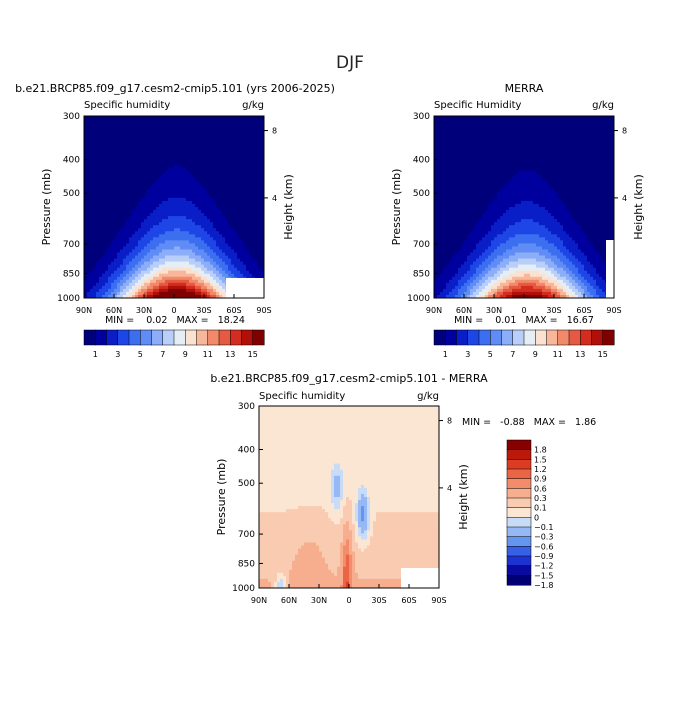  What do you see at coordinates (127, 105) in the screenshot?
I see `chart-variable-label: Specific humidity` at bounding box center [127, 105].